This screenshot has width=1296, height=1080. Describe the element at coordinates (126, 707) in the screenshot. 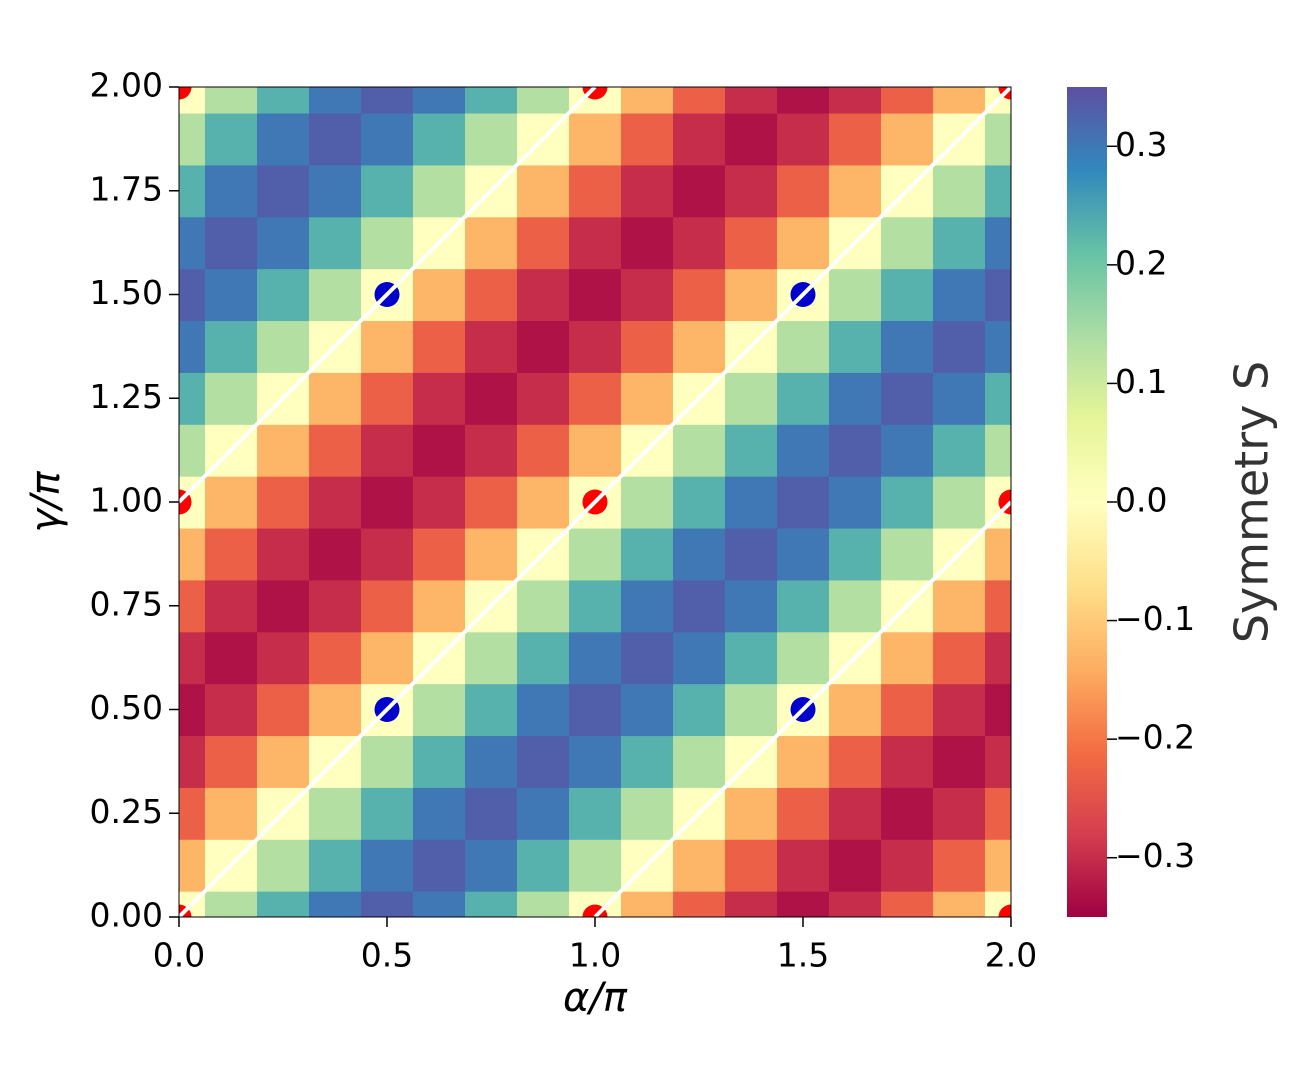

I see `y-tick-label: 0.50` at that location.